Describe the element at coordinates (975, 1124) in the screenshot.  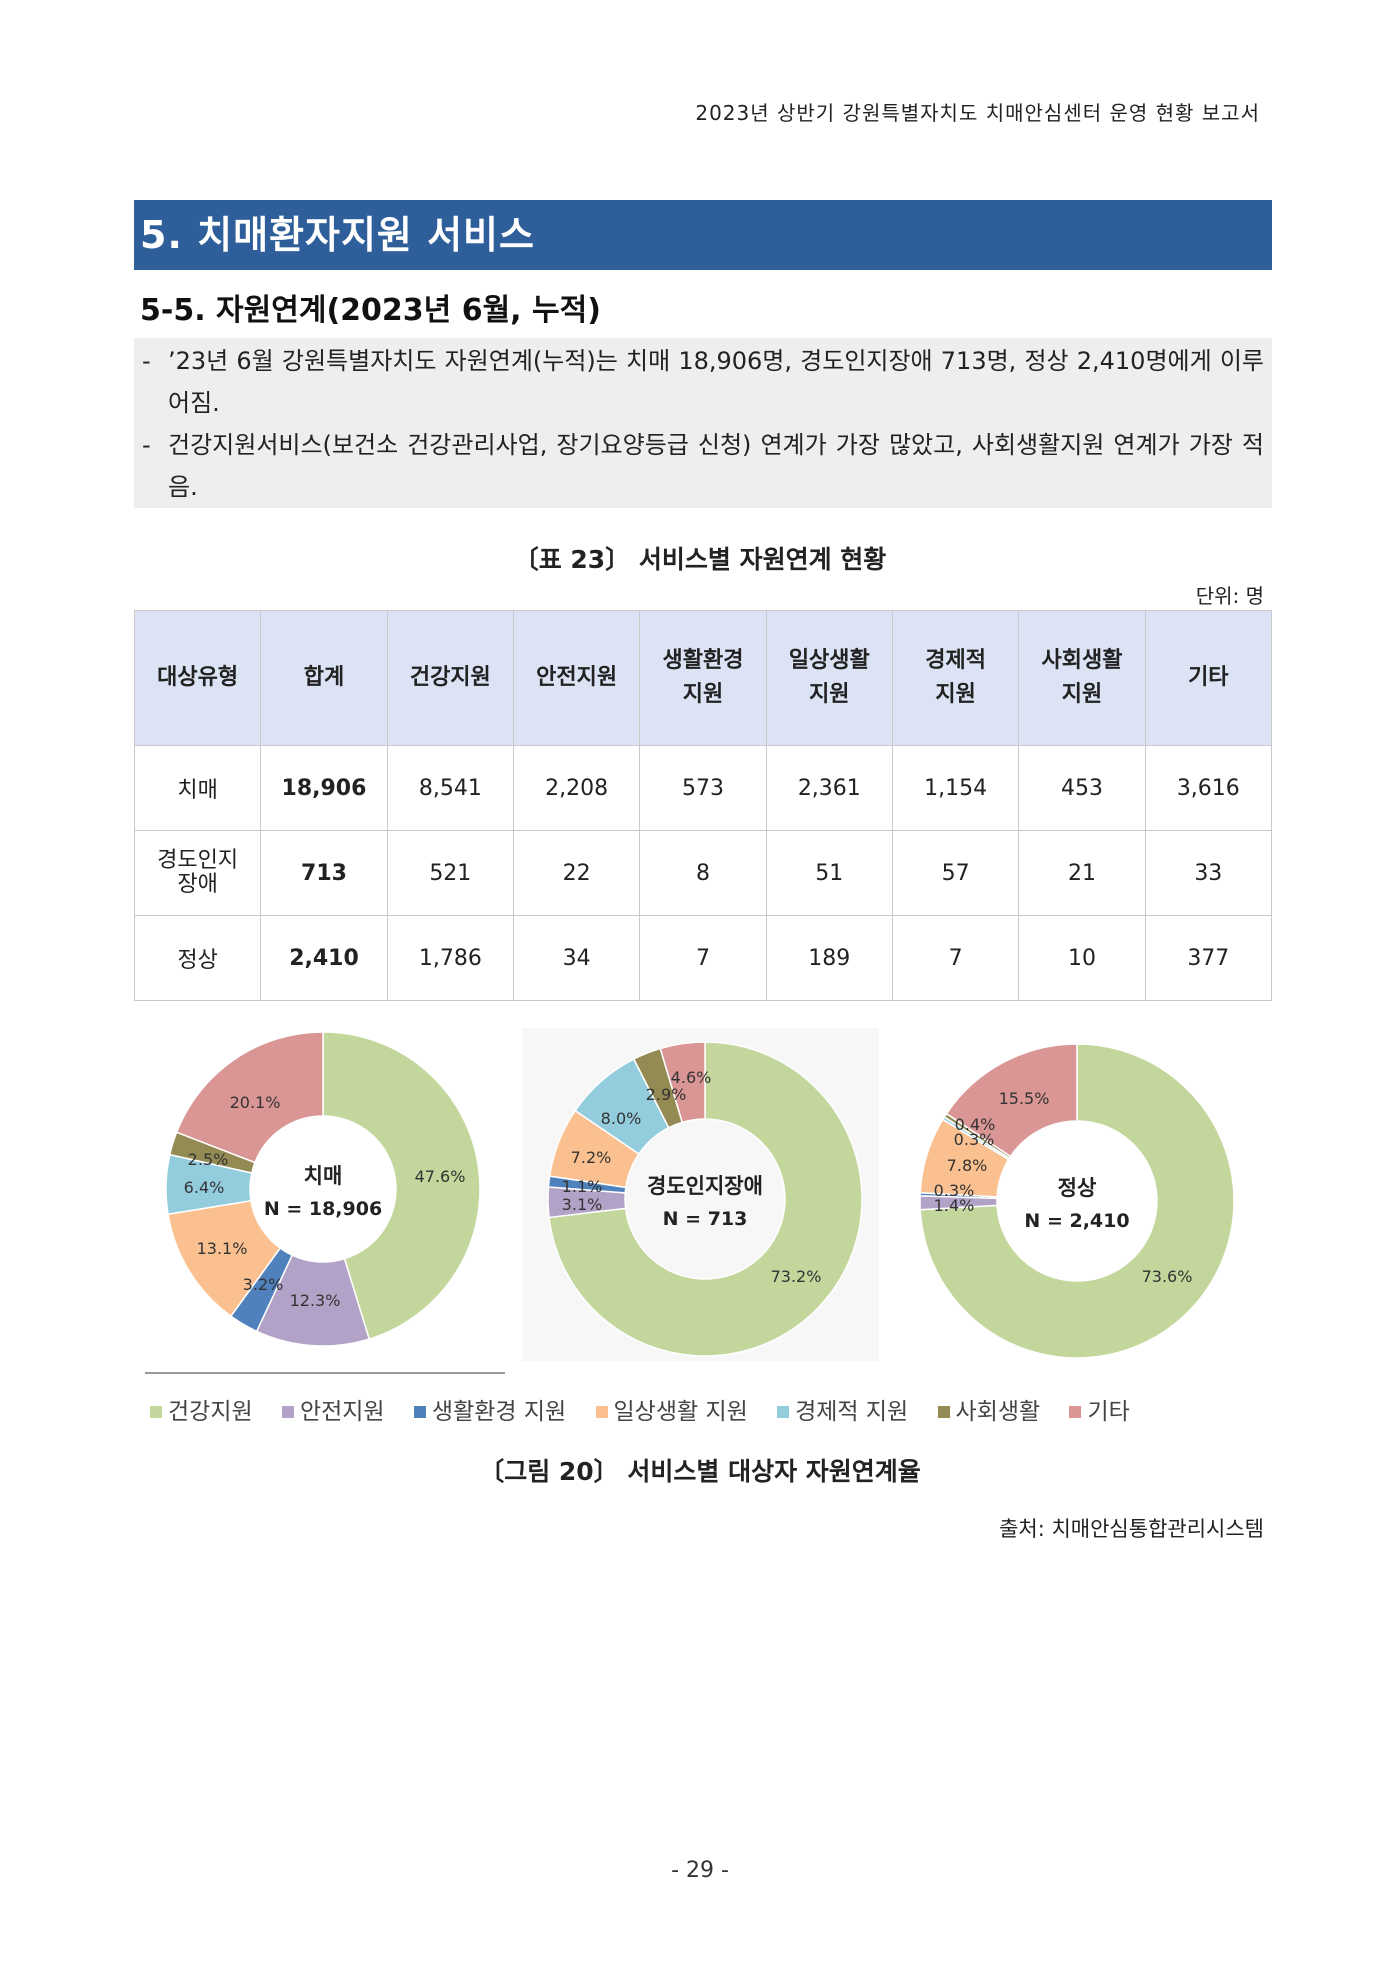
I see `slice-label: 0.4%` at that location.